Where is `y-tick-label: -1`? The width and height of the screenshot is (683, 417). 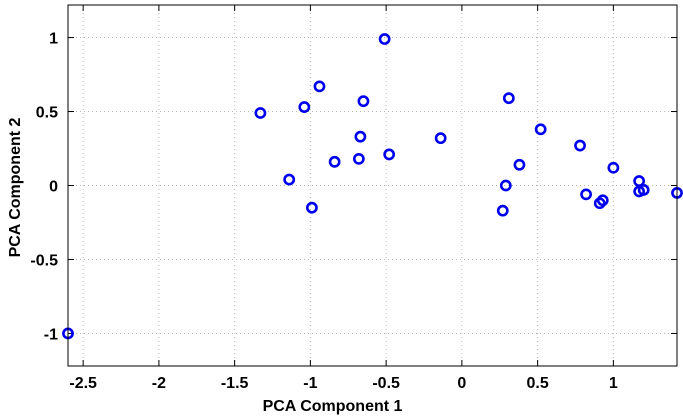
y-tick-label: -1 is located at coordinates (51, 334).